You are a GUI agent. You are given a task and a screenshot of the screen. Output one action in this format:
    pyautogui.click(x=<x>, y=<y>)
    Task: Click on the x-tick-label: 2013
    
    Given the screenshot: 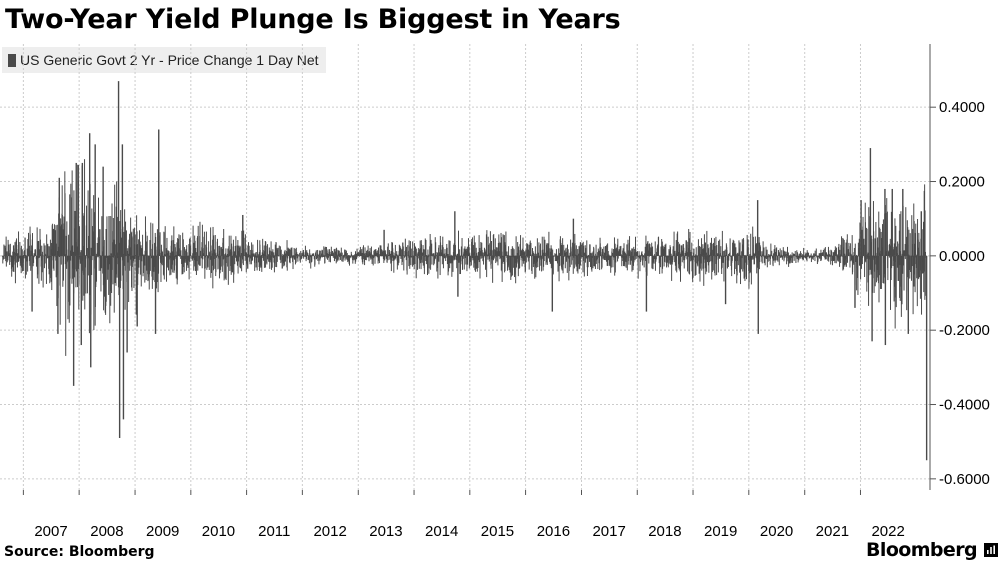 What is the action you would take?
    pyautogui.click(x=385, y=531)
    